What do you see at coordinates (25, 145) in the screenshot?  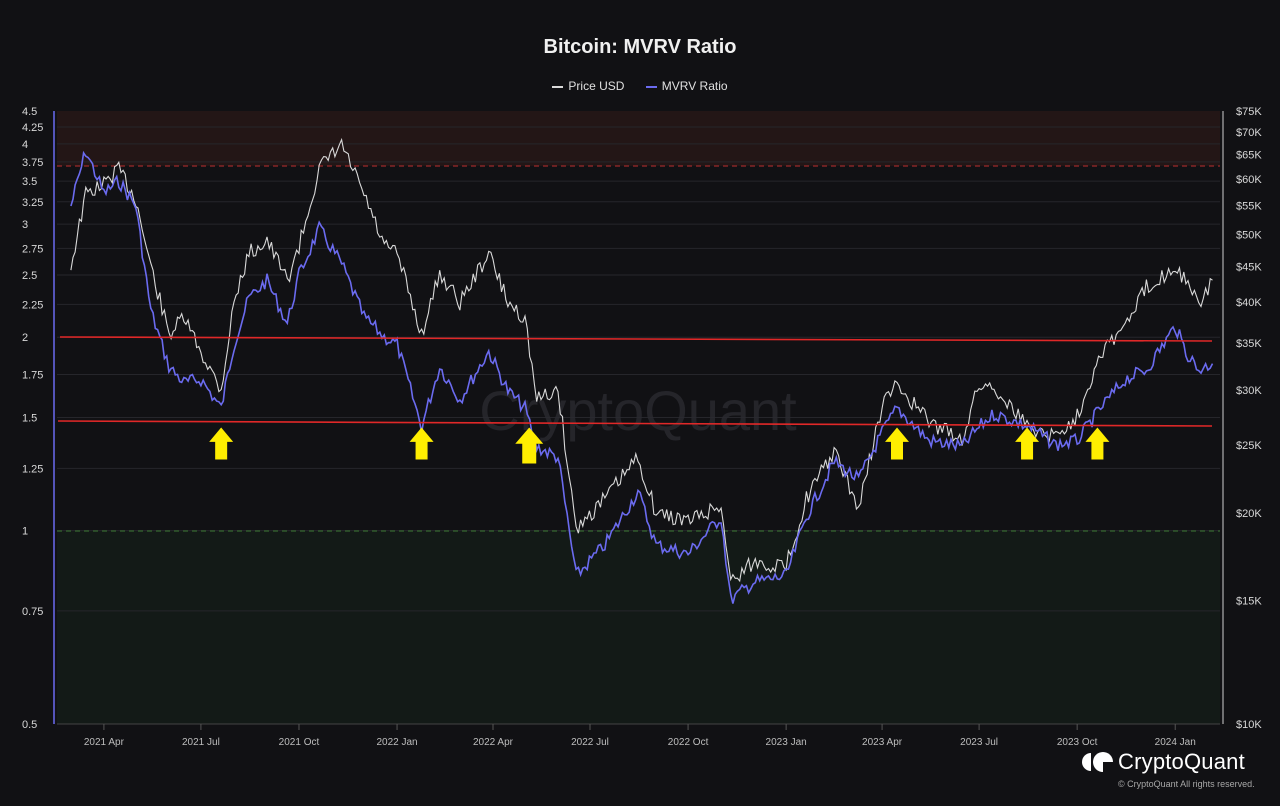 I see `left-tick-label: 4` at bounding box center [25, 145].